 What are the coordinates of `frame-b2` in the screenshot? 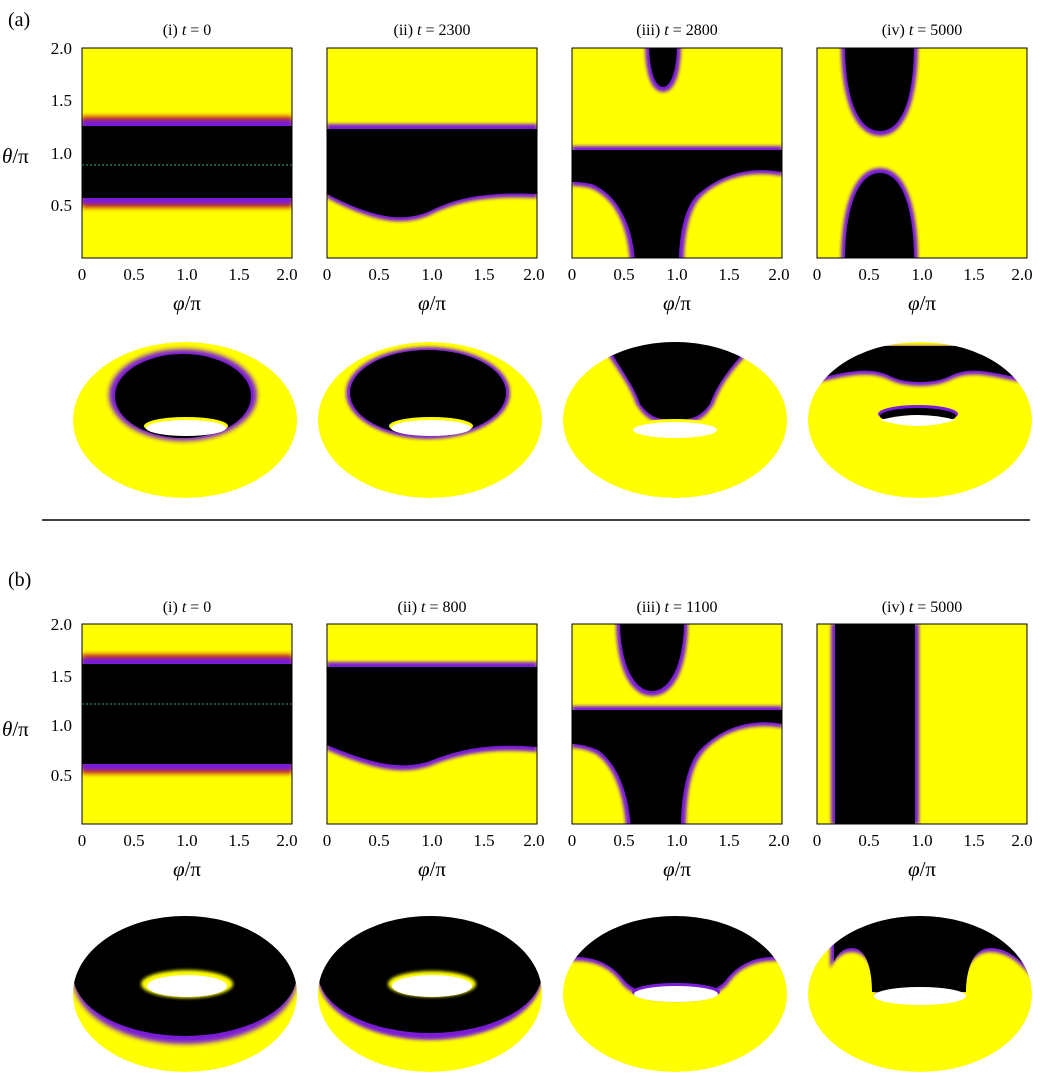 It's located at (432, 724).